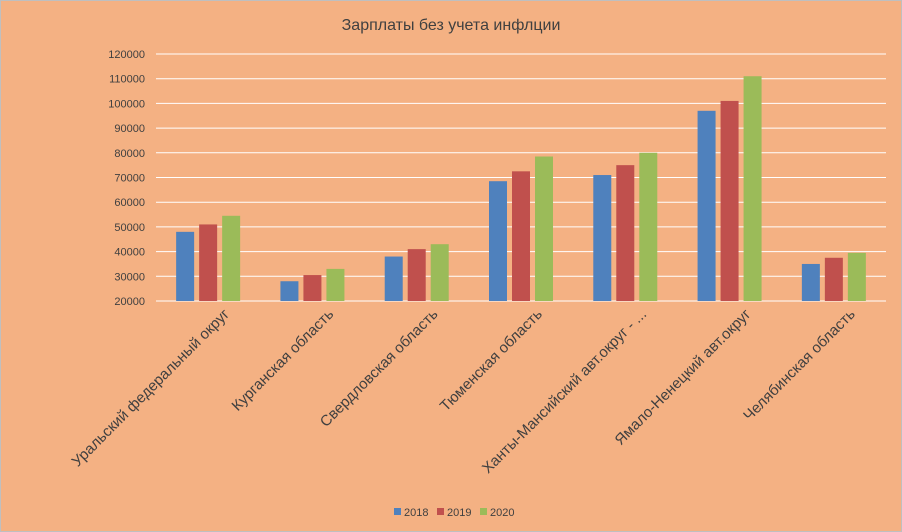  I want to click on y-tick-label: 20000, so click(129, 302).